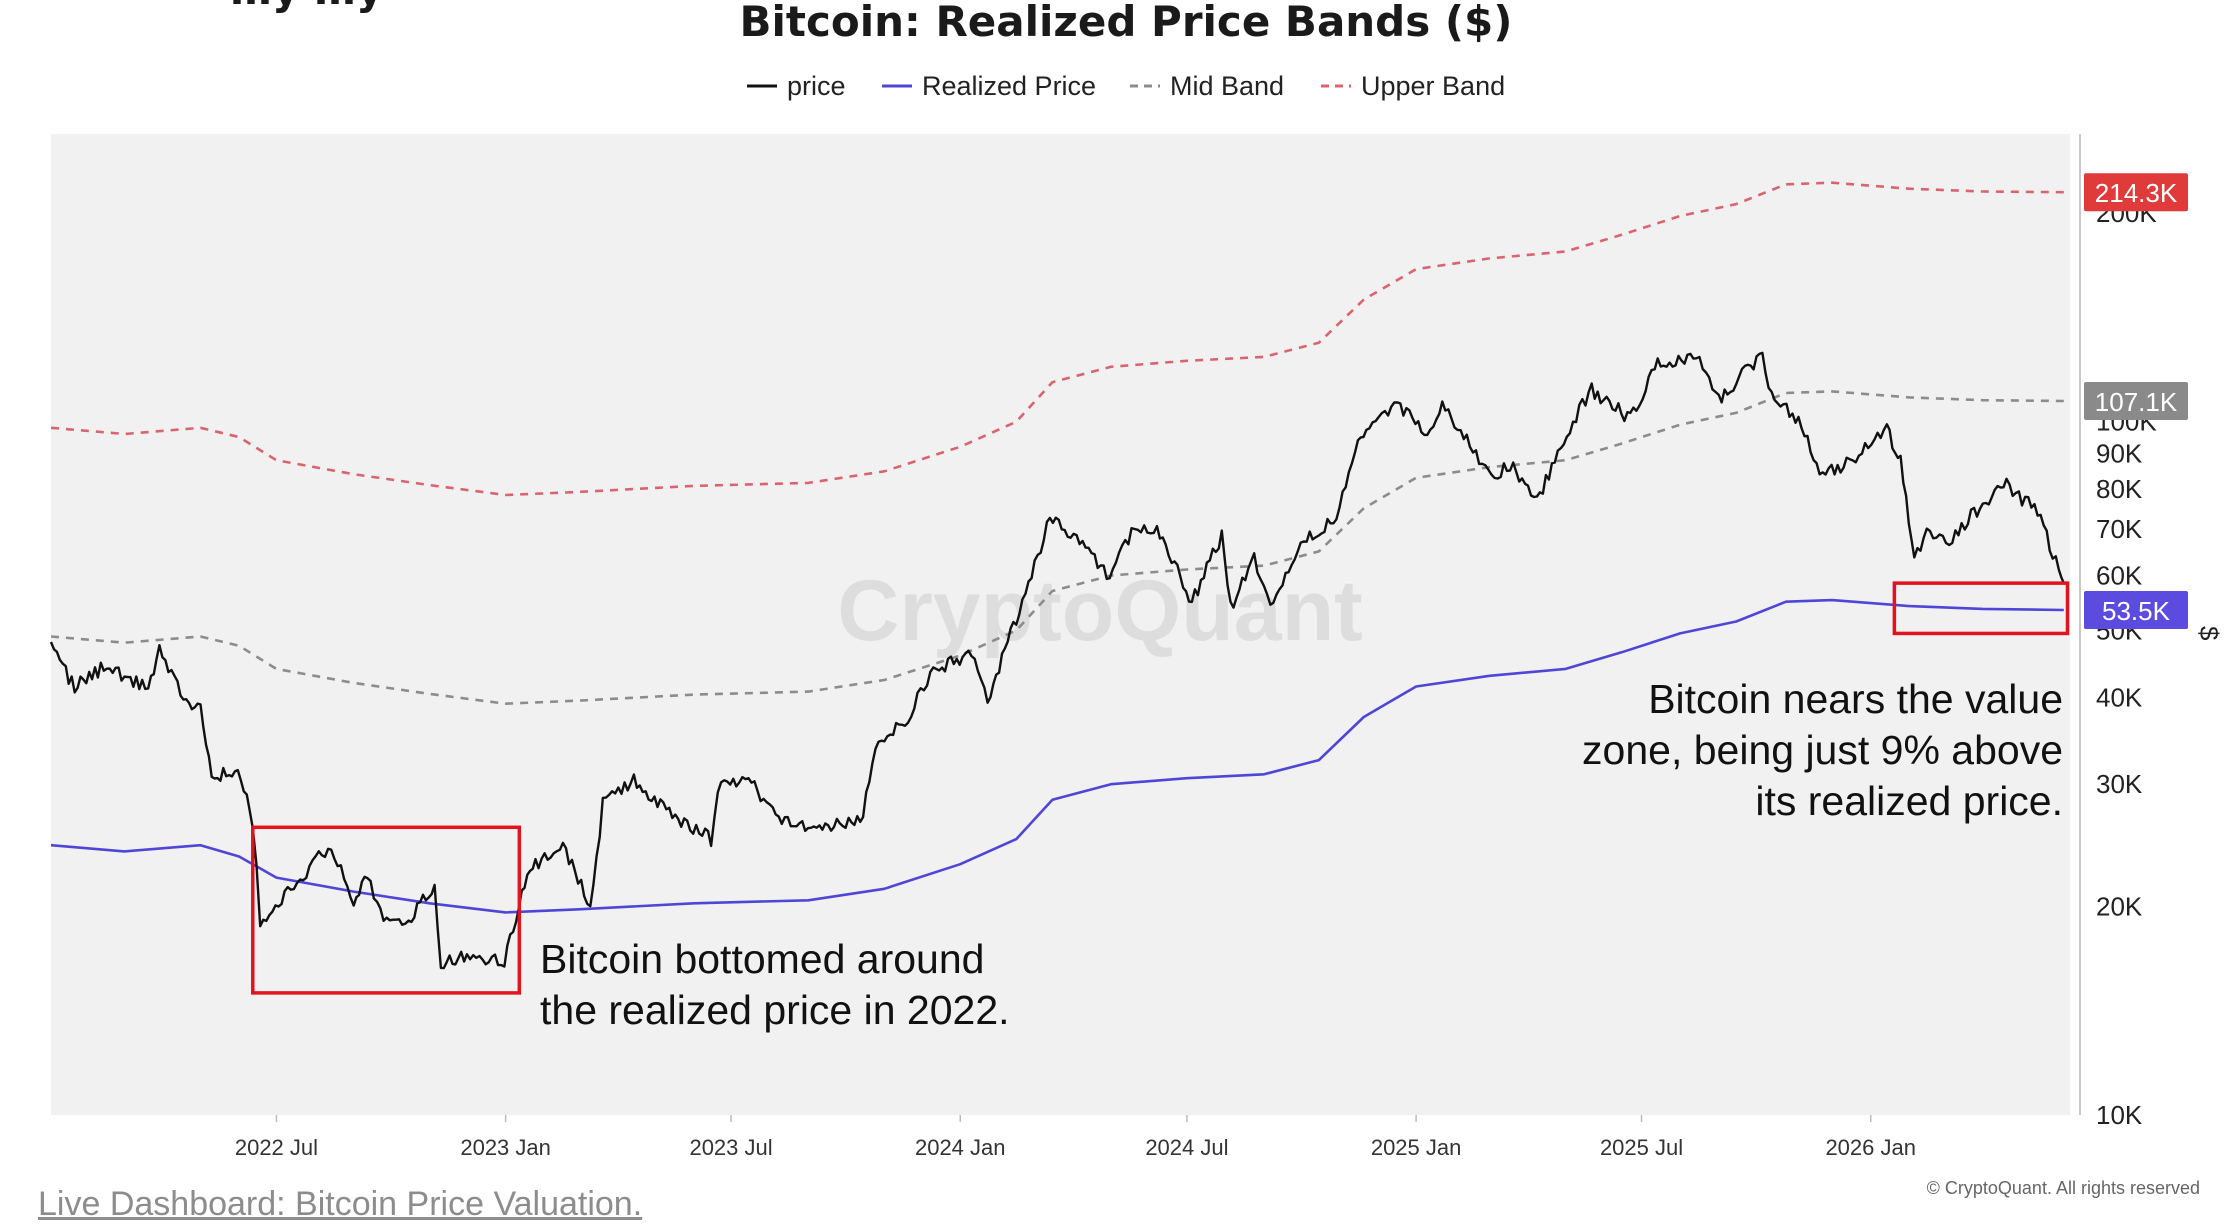 The width and height of the screenshot is (2236, 1232). What do you see at coordinates (816, 86) in the screenshot?
I see `legend-label-price: price` at bounding box center [816, 86].